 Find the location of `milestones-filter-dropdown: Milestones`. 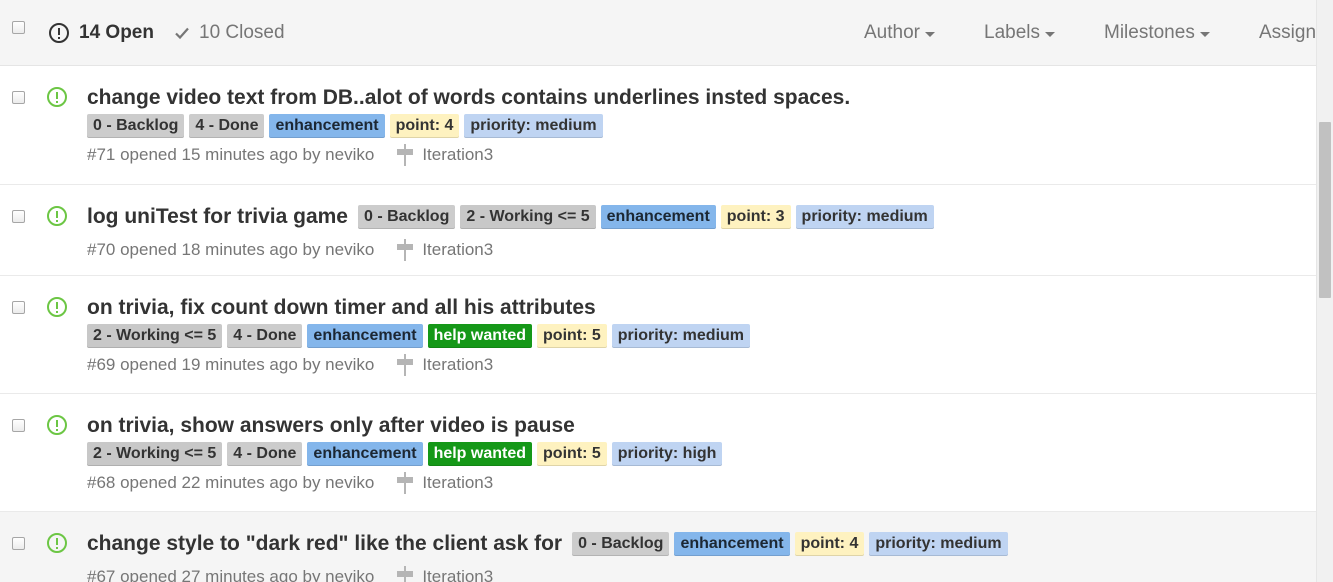

milestones-filter-dropdown: Milestones is located at coordinates (1157, 33).